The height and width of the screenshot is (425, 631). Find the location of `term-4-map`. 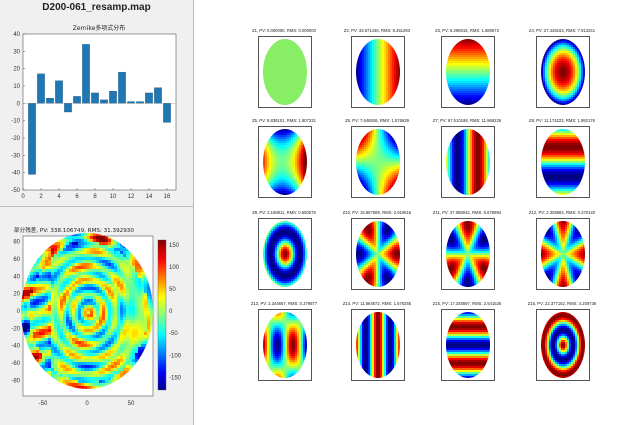

term-4-map is located at coordinates (563, 72).